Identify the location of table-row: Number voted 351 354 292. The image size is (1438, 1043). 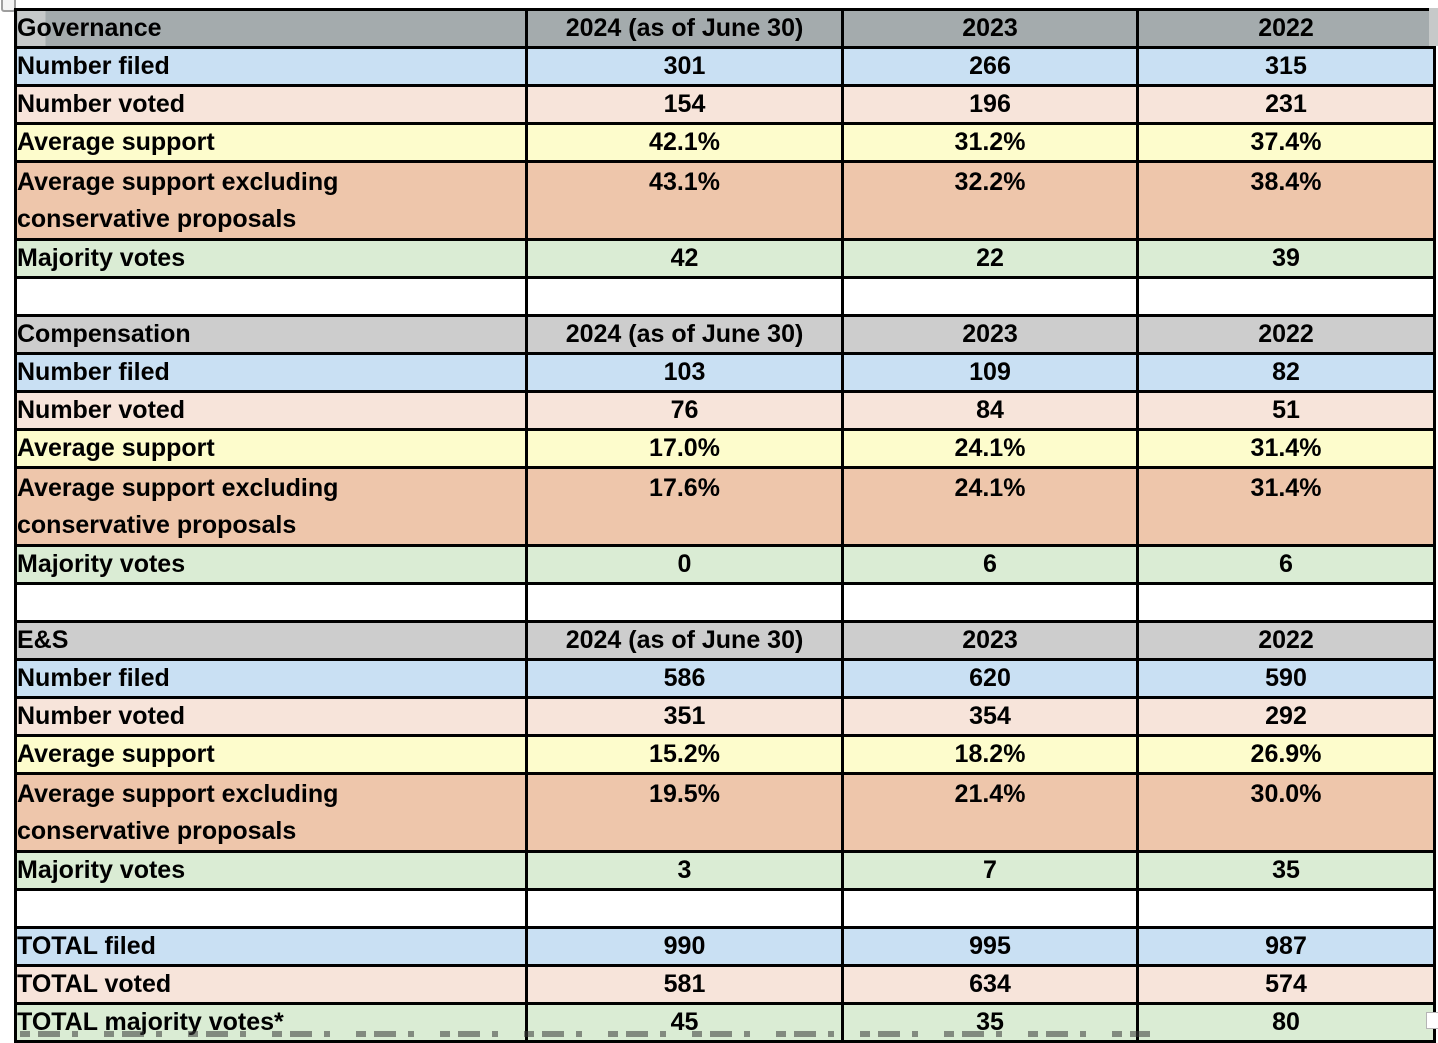
(725, 716).